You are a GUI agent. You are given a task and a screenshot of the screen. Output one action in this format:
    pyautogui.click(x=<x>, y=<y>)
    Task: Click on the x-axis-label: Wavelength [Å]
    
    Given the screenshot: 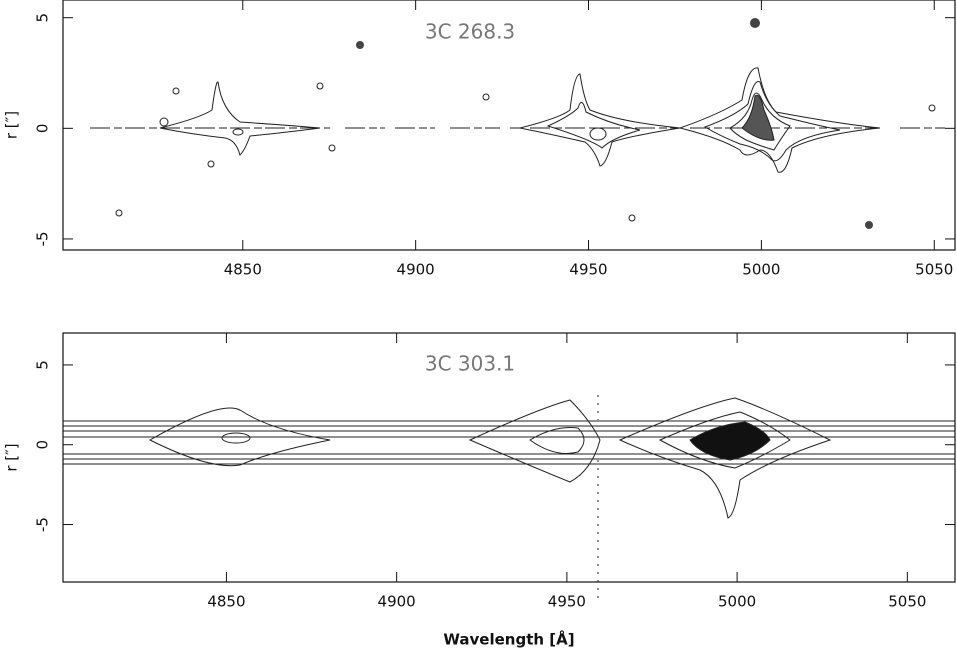 What is the action you would take?
    pyautogui.click(x=508, y=639)
    